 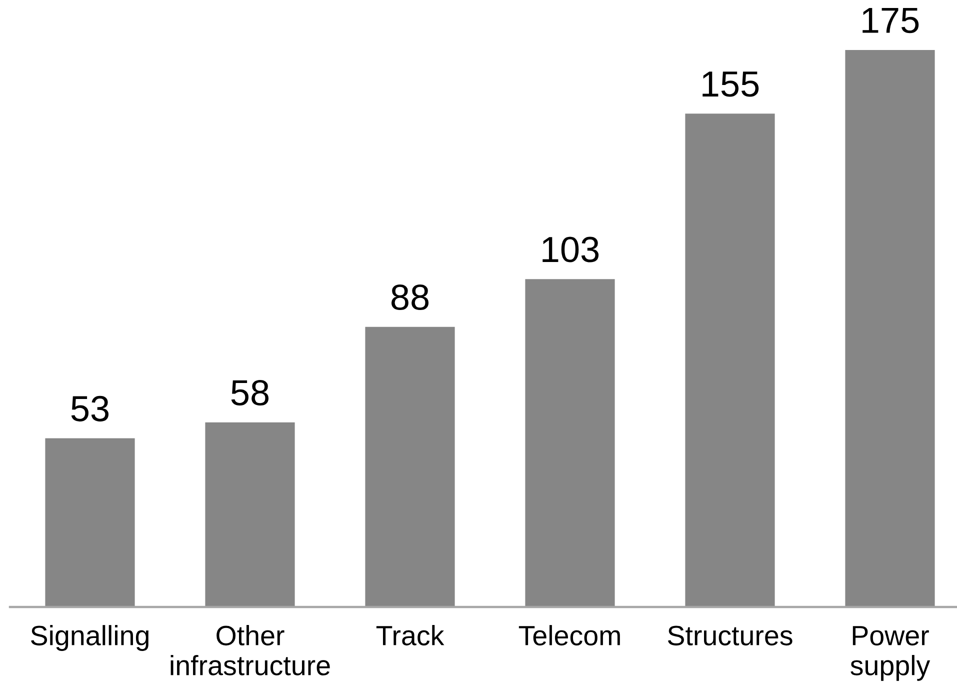 I want to click on x-tick-label: Signalling, so click(x=89, y=638).